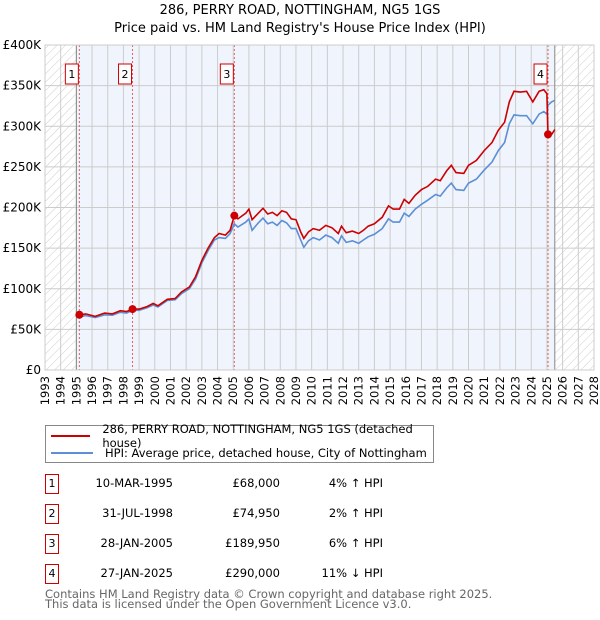 The width and height of the screenshot is (600, 620). I want to click on sale-date: 28-JAN-2005, so click(137, 543).